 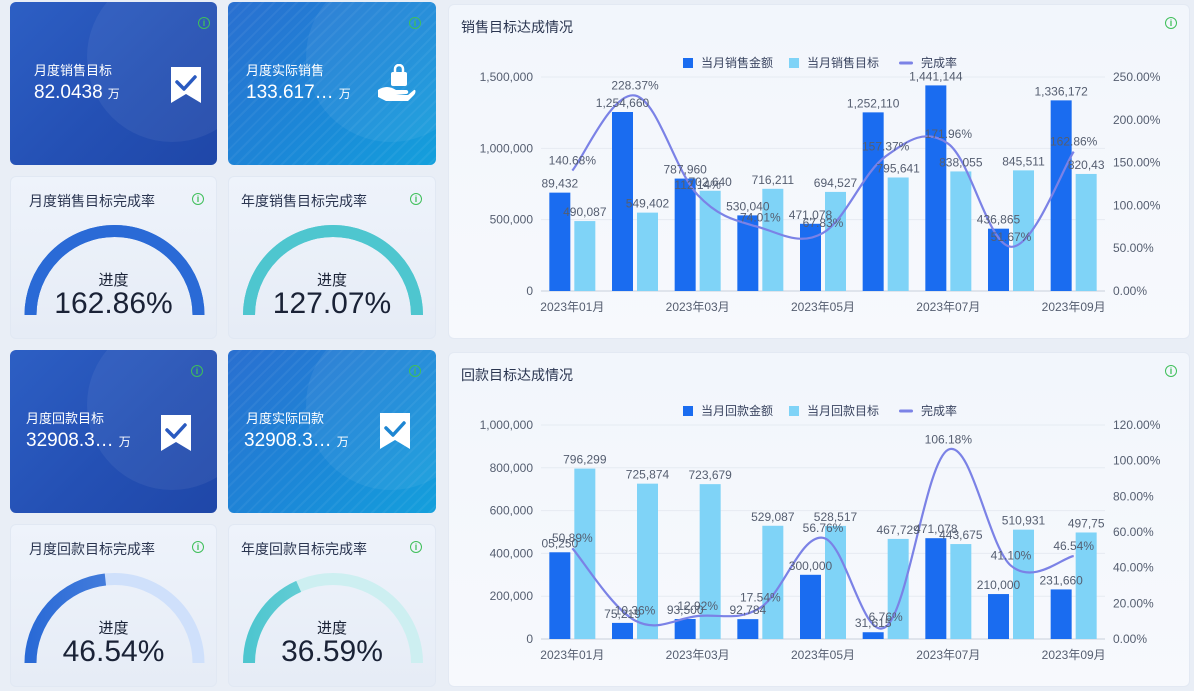 I want to click on y-left-tick-label: 800,000, so click(x=512, y=468).